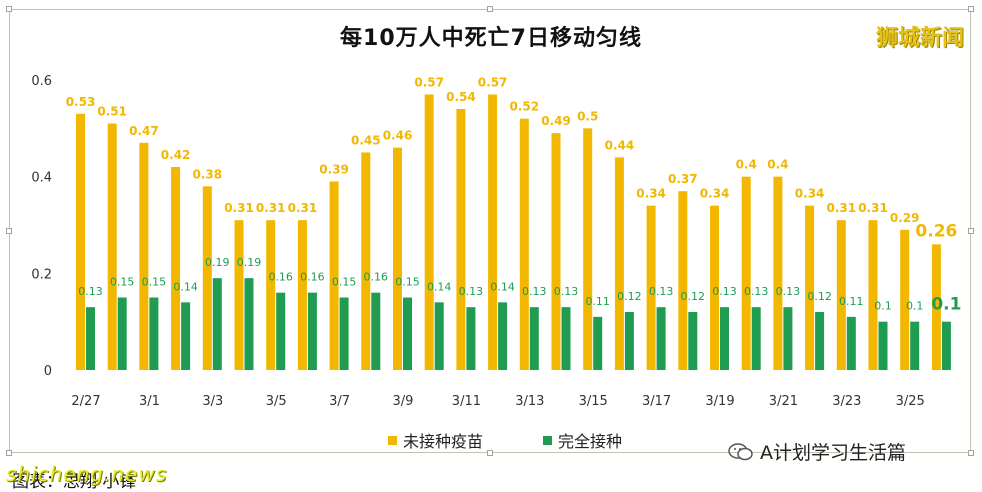 The image size is (982, 492). What do you see at coordinates (556, 121) in the screenshot?
I see `data-label-unvaccinated: 0.49` at bounding box center [556, 121].